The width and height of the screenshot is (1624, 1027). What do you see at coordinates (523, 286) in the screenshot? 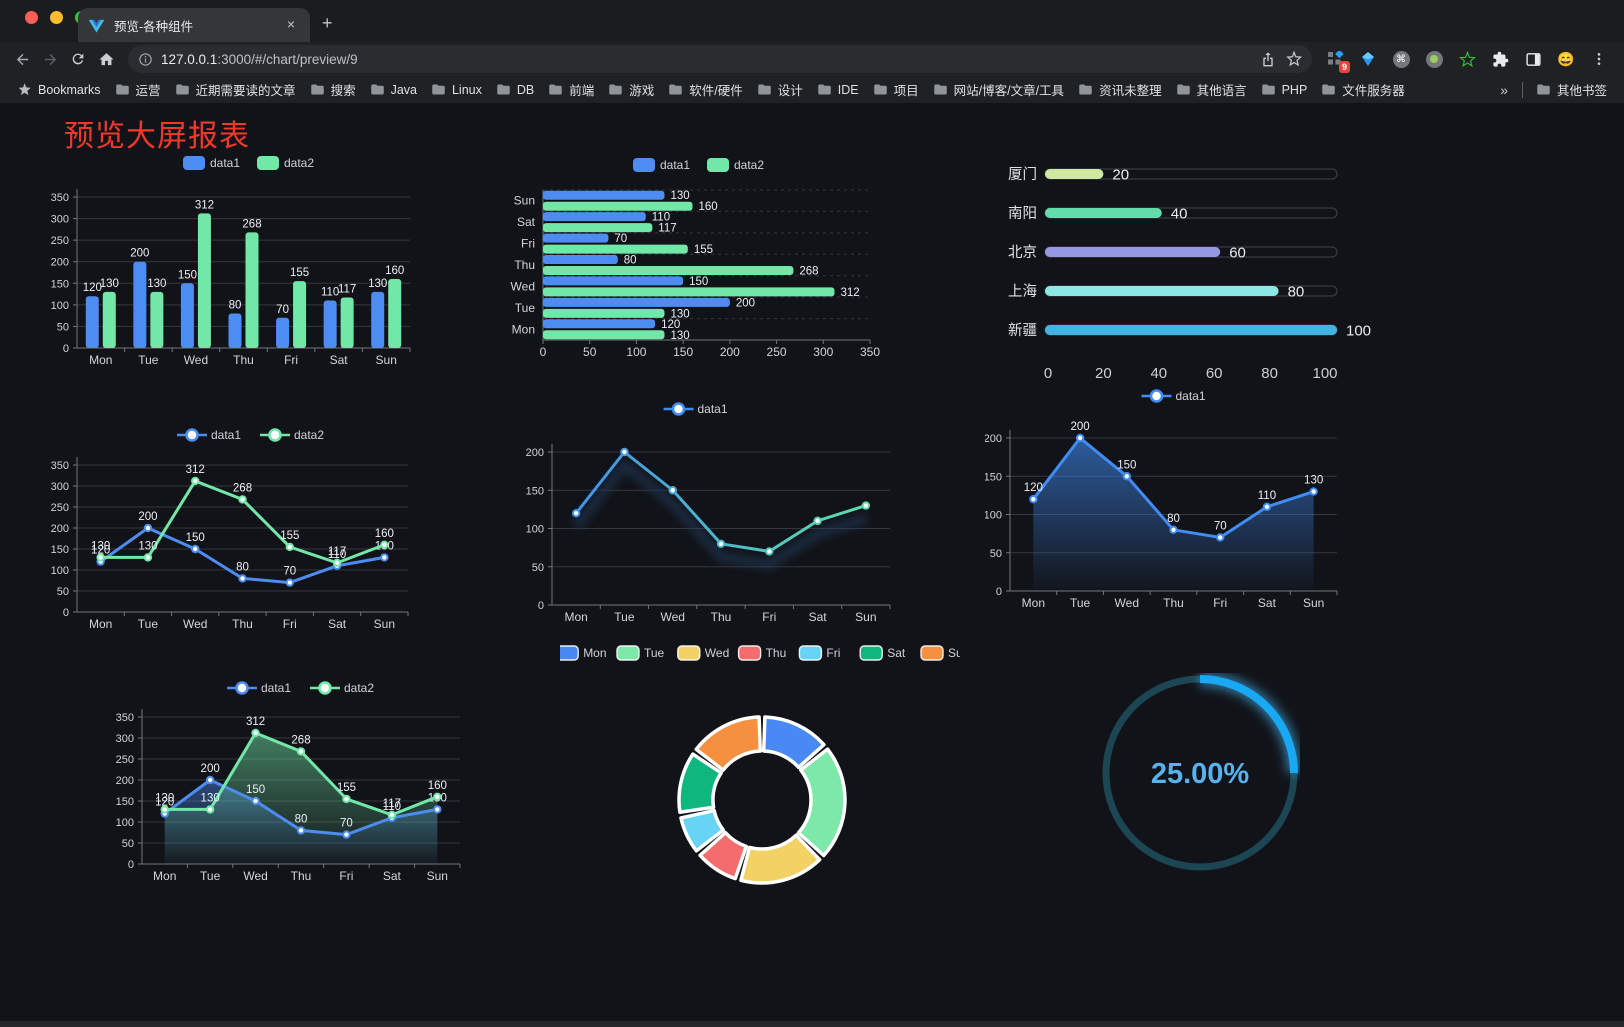
I see `svg-text: Wed` at bounding box center [523, 286].